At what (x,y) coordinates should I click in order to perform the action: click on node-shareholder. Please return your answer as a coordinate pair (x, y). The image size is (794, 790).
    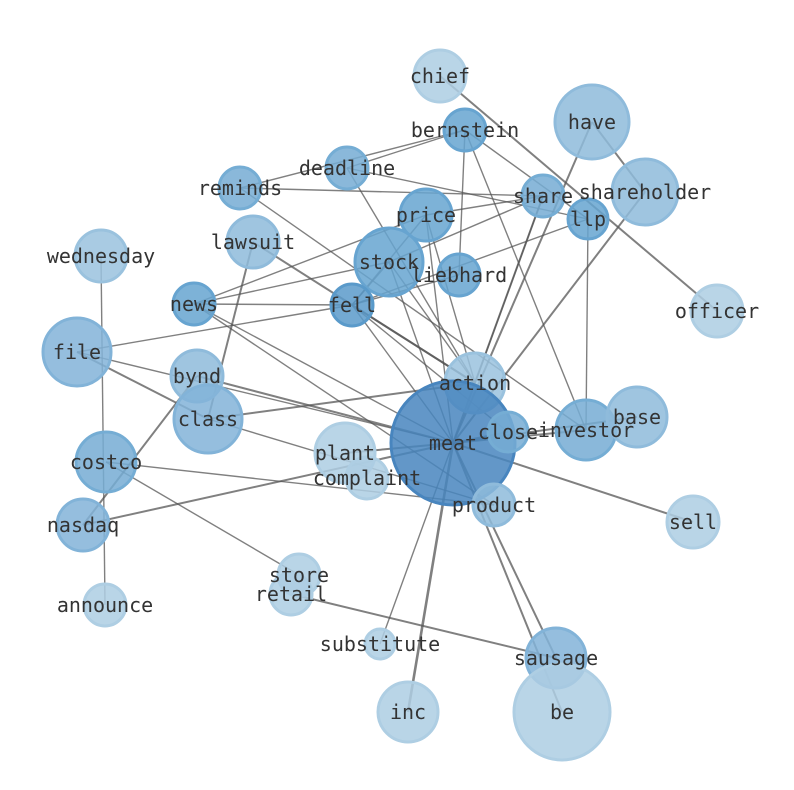
    Looking at the image, I should click on (645, 192).